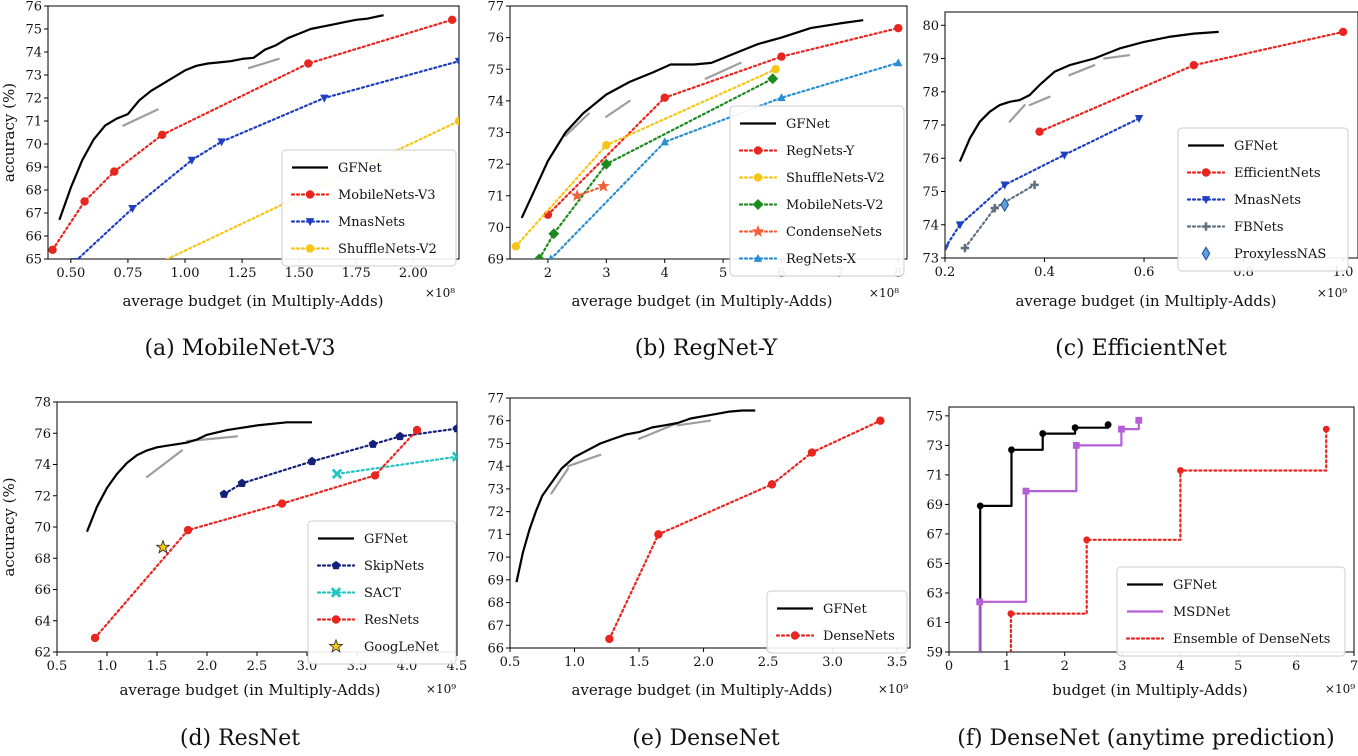 This screenshot has width=1358, height=756. What do you see at coordinates (402, 647) in the screenshot?
I see `legend-label: GoogLeNet` at bounding box center [402, 647].